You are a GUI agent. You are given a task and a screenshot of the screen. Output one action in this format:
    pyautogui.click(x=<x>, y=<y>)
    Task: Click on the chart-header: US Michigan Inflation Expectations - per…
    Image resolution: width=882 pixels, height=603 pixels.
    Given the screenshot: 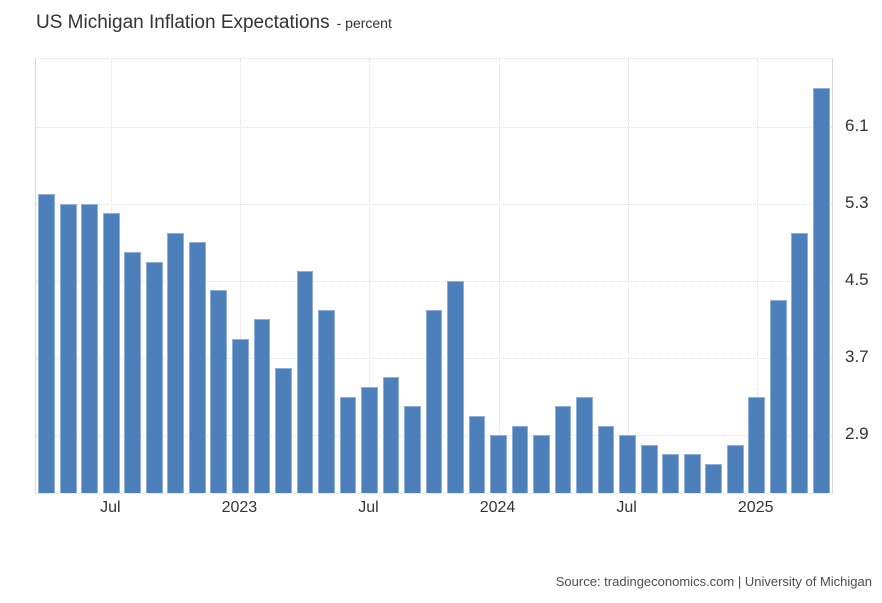 What is the action you would take?
    pyautogui.click(x=214, y=23)
    